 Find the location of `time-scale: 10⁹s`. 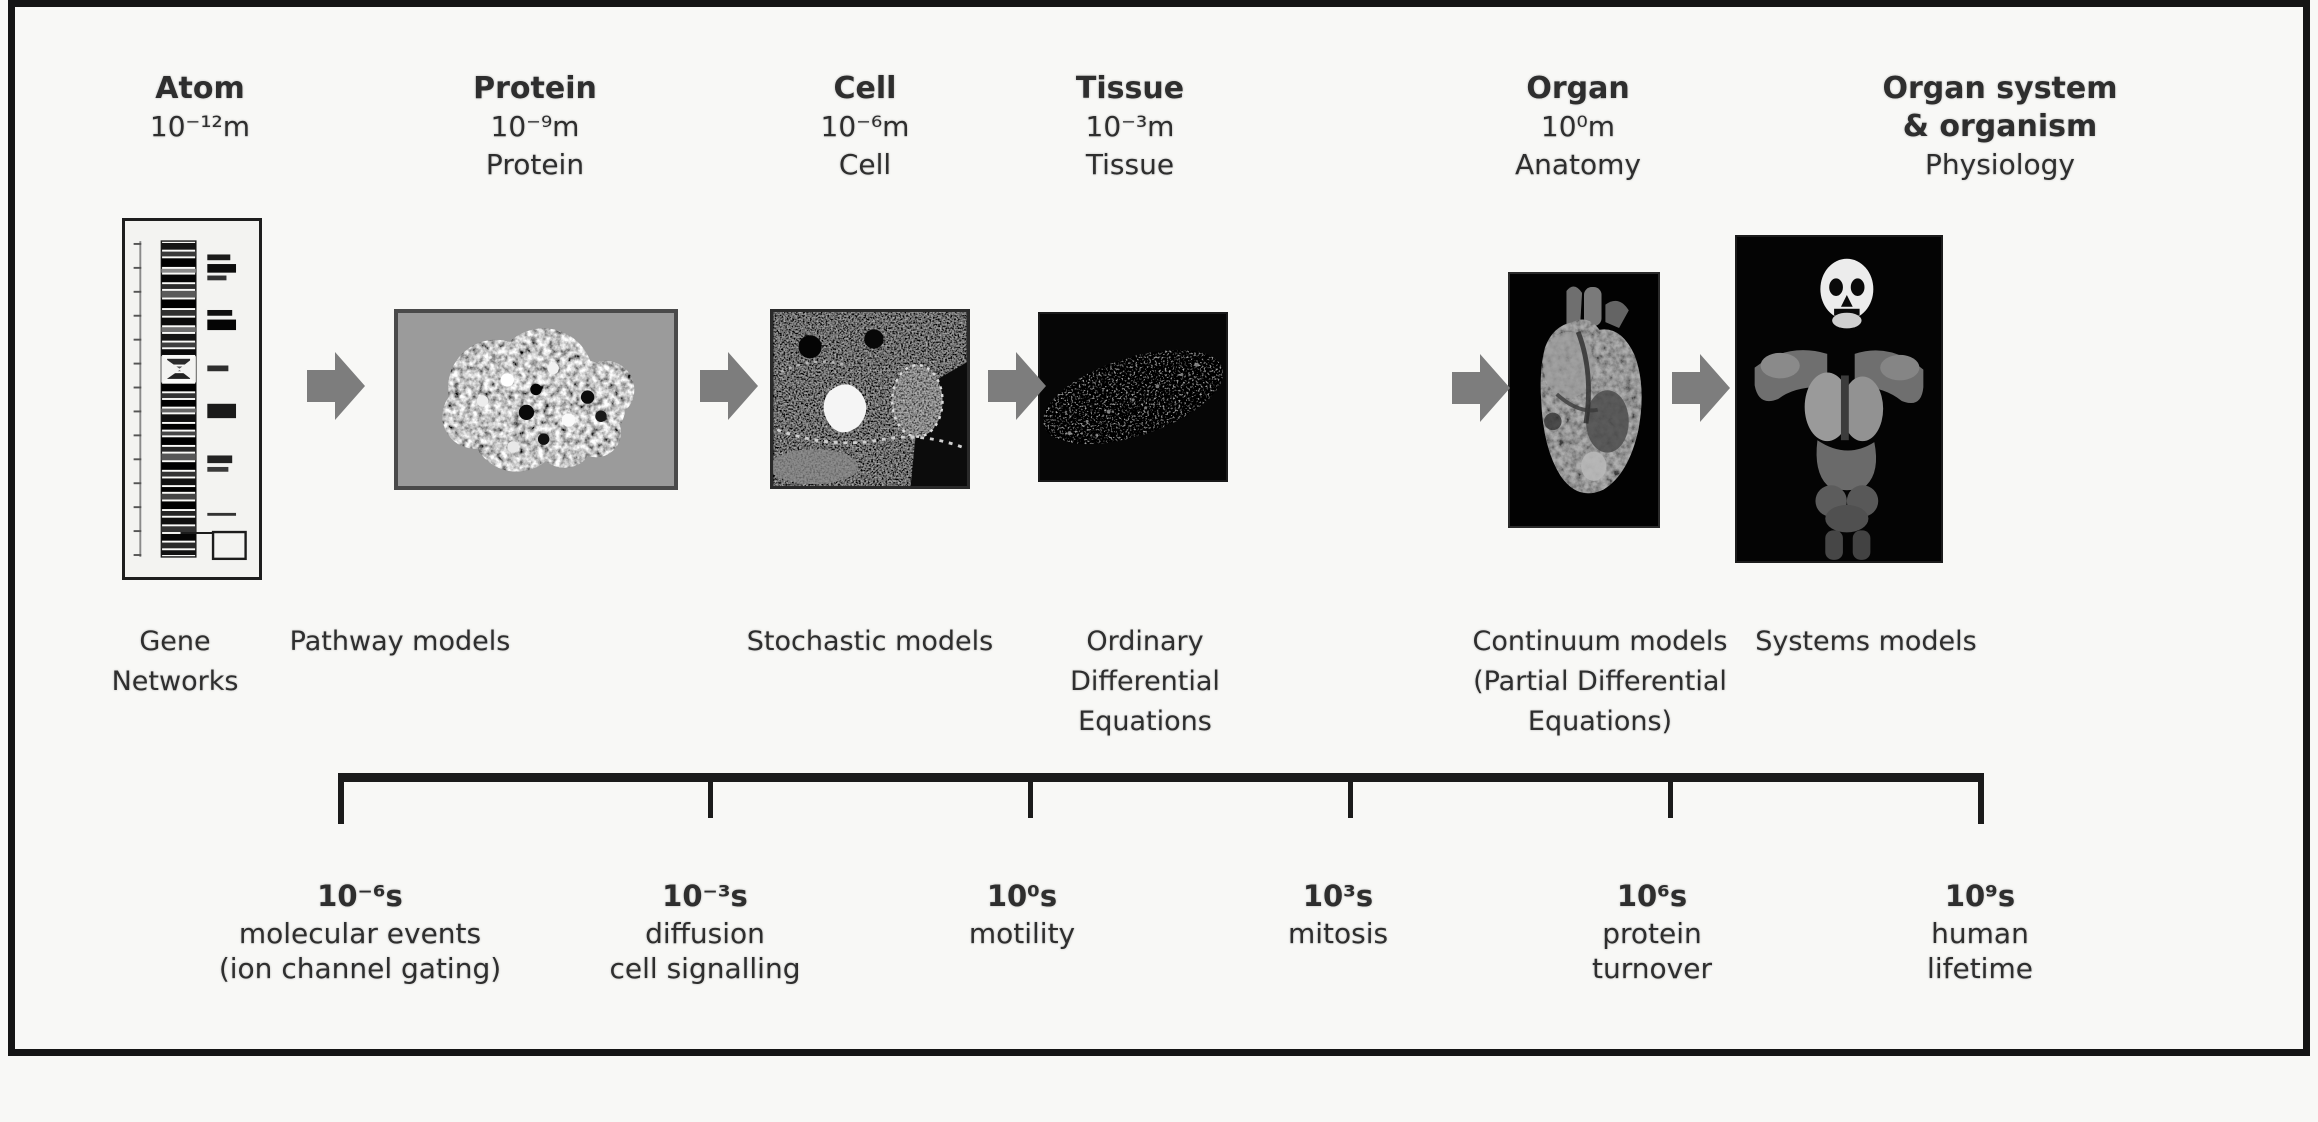

time-scale: 10⁹s is located at coordinates (1980, 896).